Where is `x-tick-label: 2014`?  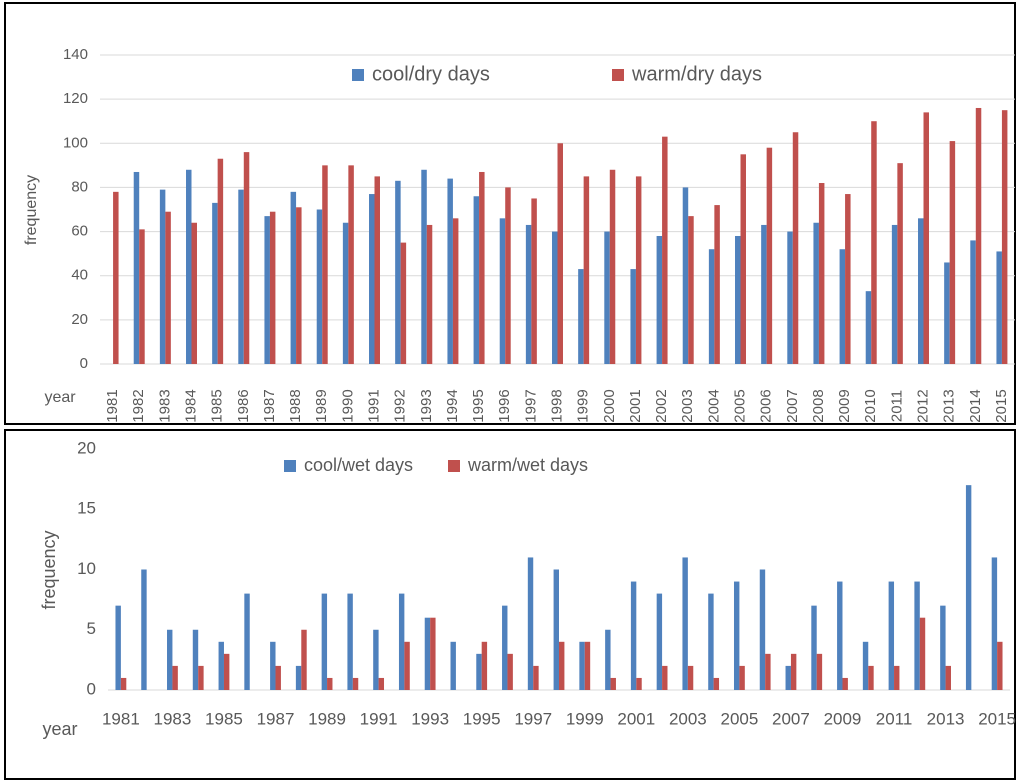 x-tick-label: 2014 is located at coordinates (975, 405).